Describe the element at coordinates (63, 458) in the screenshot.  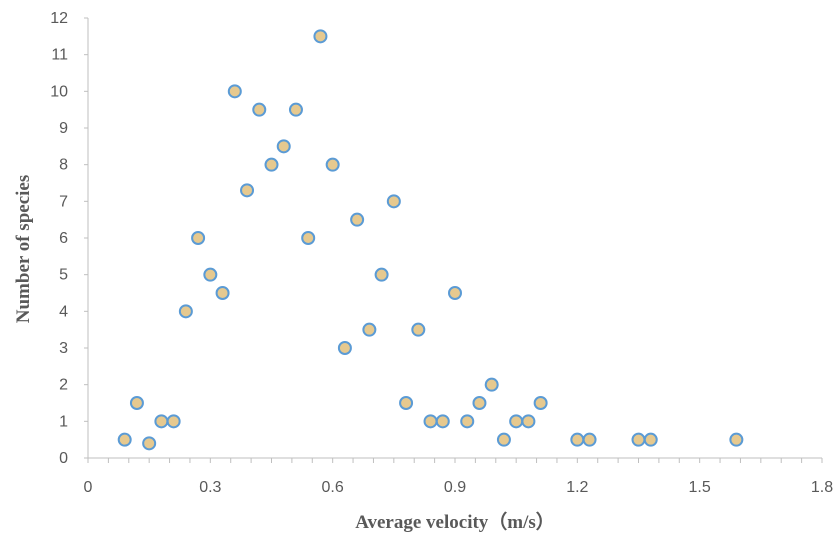
I see `y-tick-label: 0` at that location.